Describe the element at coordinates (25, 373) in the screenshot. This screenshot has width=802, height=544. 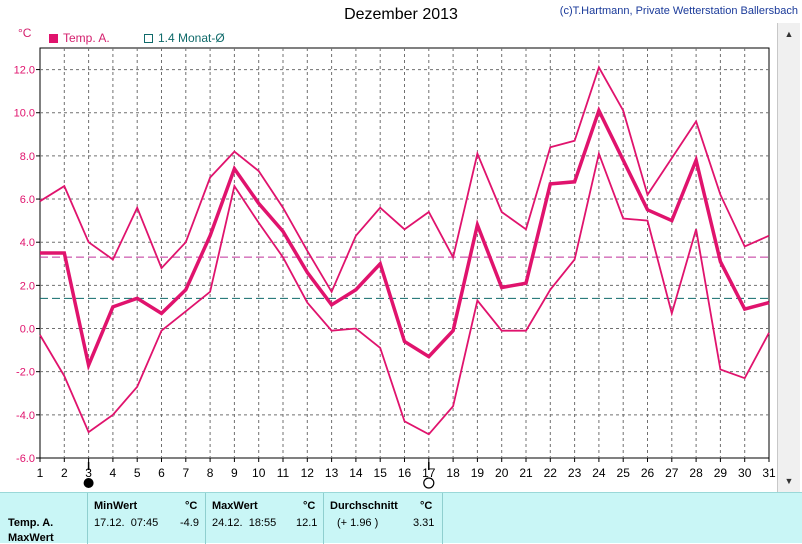
I see `y-tick-label: -2.0` at that location.